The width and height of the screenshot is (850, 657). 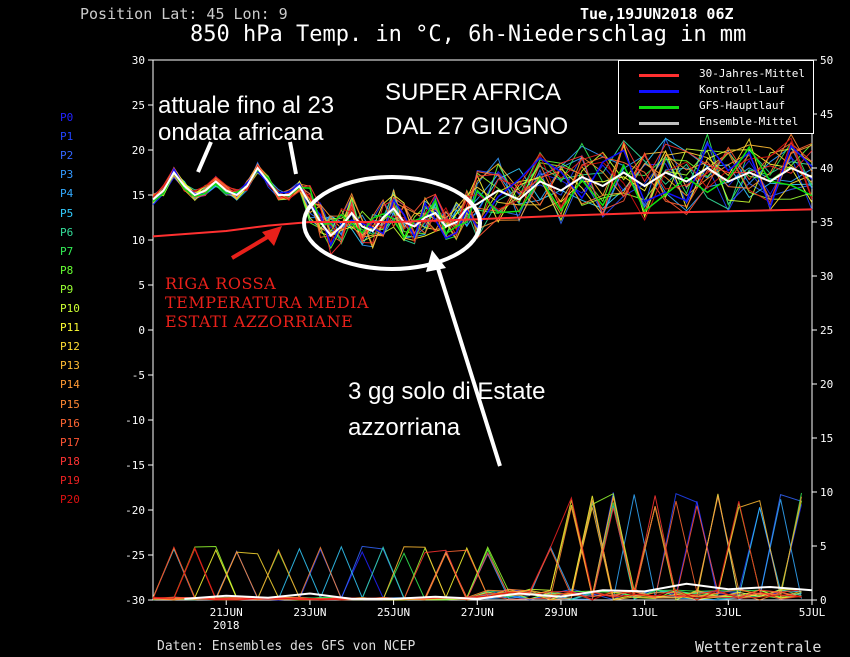 What do you see at coordinates (135, 510) in the screenshot?
I see `y-left-tick-label: -20` at bounding box center [135, 510].